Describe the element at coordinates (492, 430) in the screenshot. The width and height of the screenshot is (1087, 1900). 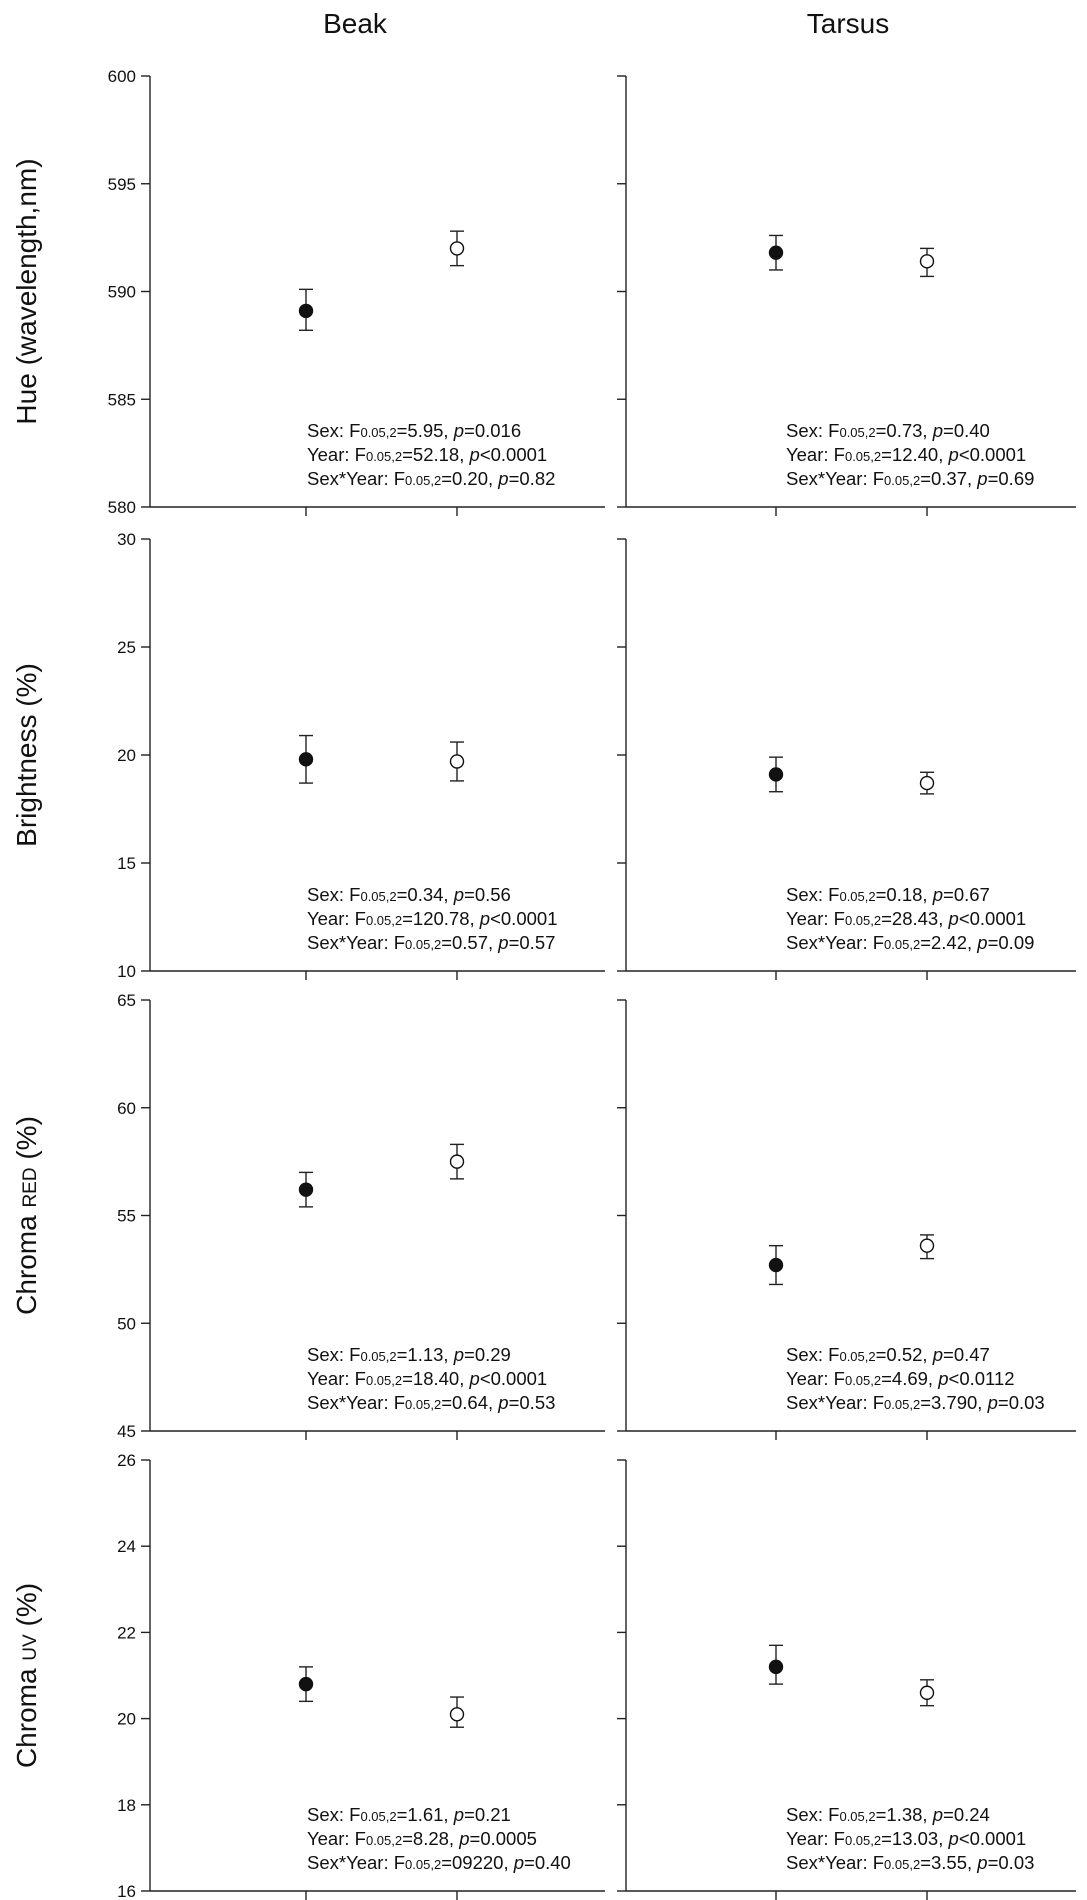
I see `stat-part-4: =0.016` at that location.